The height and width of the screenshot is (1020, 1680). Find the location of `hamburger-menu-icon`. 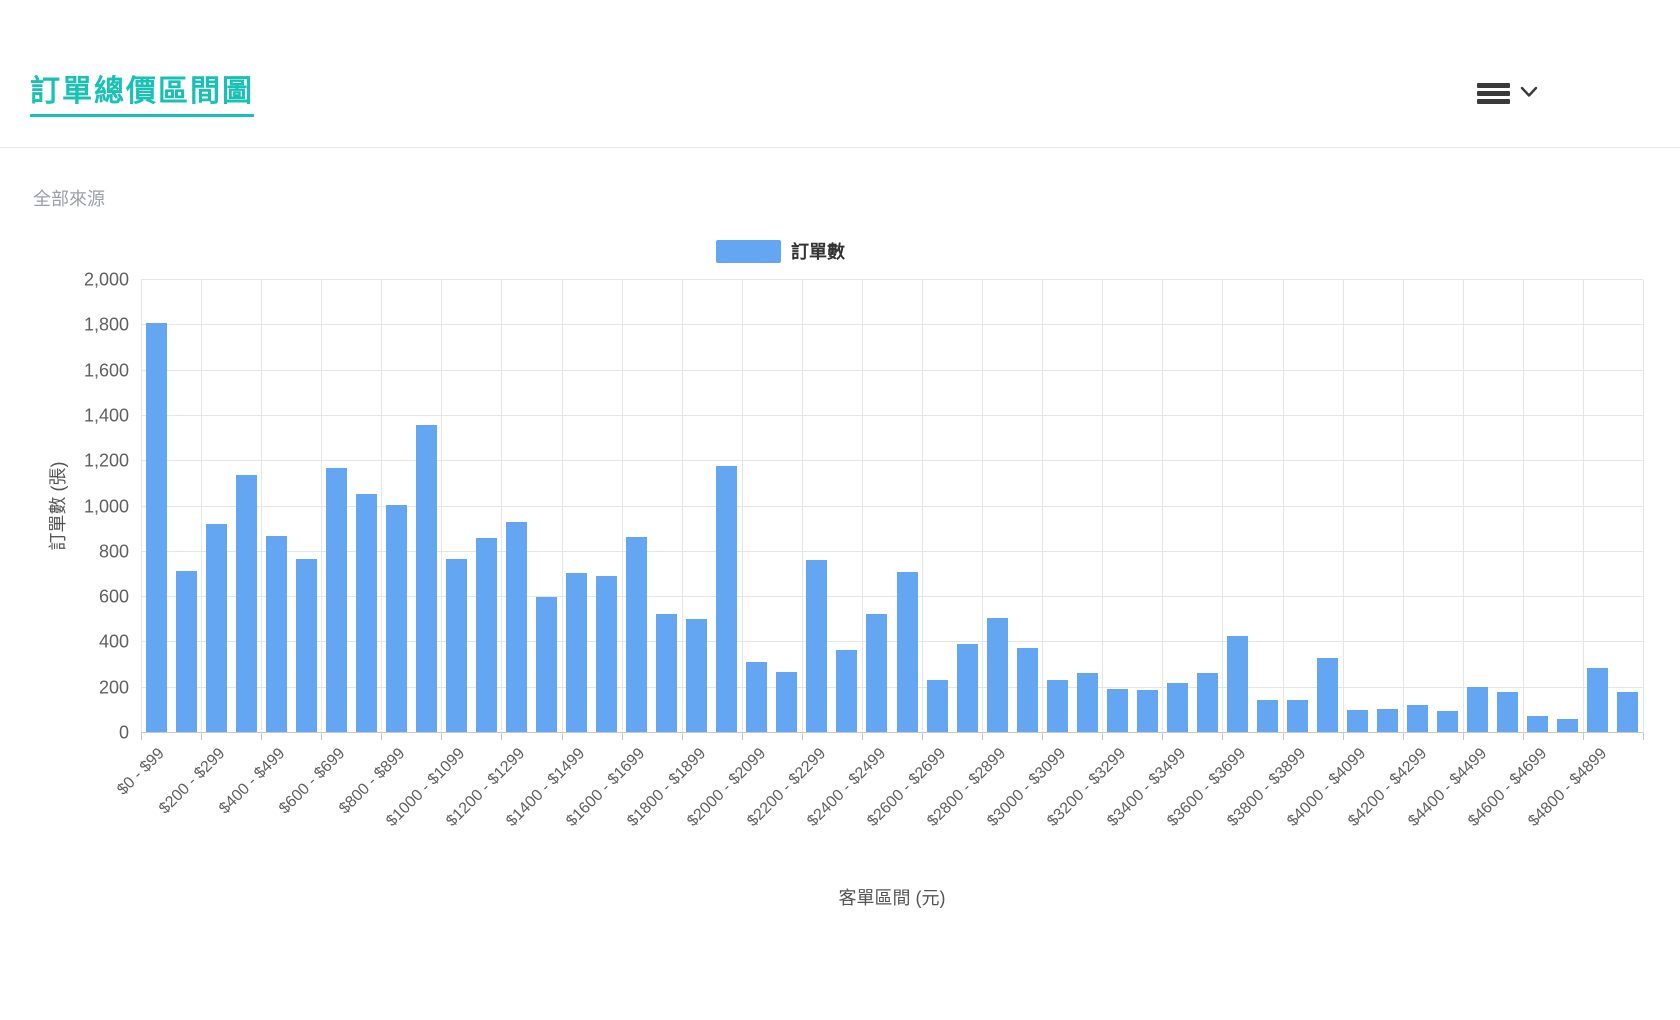

hamburger-menu-icon is located at coordinates (1493, 93).